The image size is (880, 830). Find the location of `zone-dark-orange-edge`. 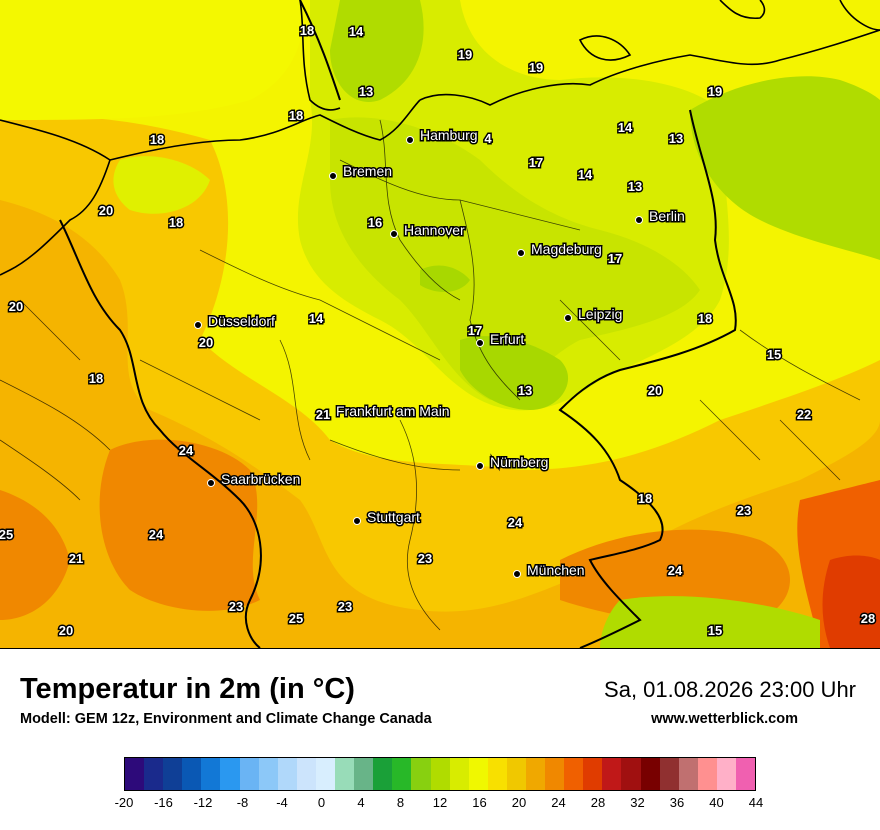

zone-dark-orange-edge is located at coordinates (35, 555).